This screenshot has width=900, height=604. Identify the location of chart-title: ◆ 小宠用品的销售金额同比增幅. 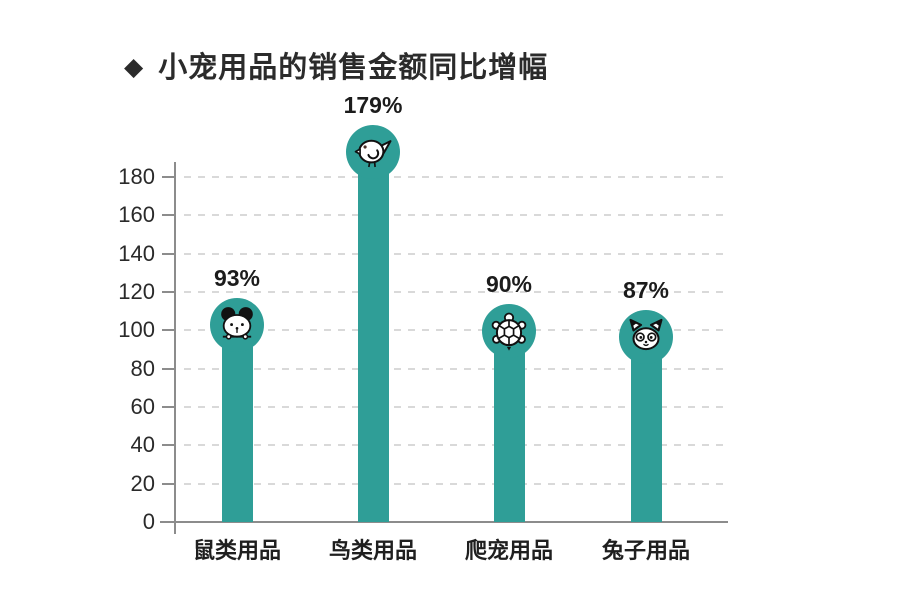
(336, 65).